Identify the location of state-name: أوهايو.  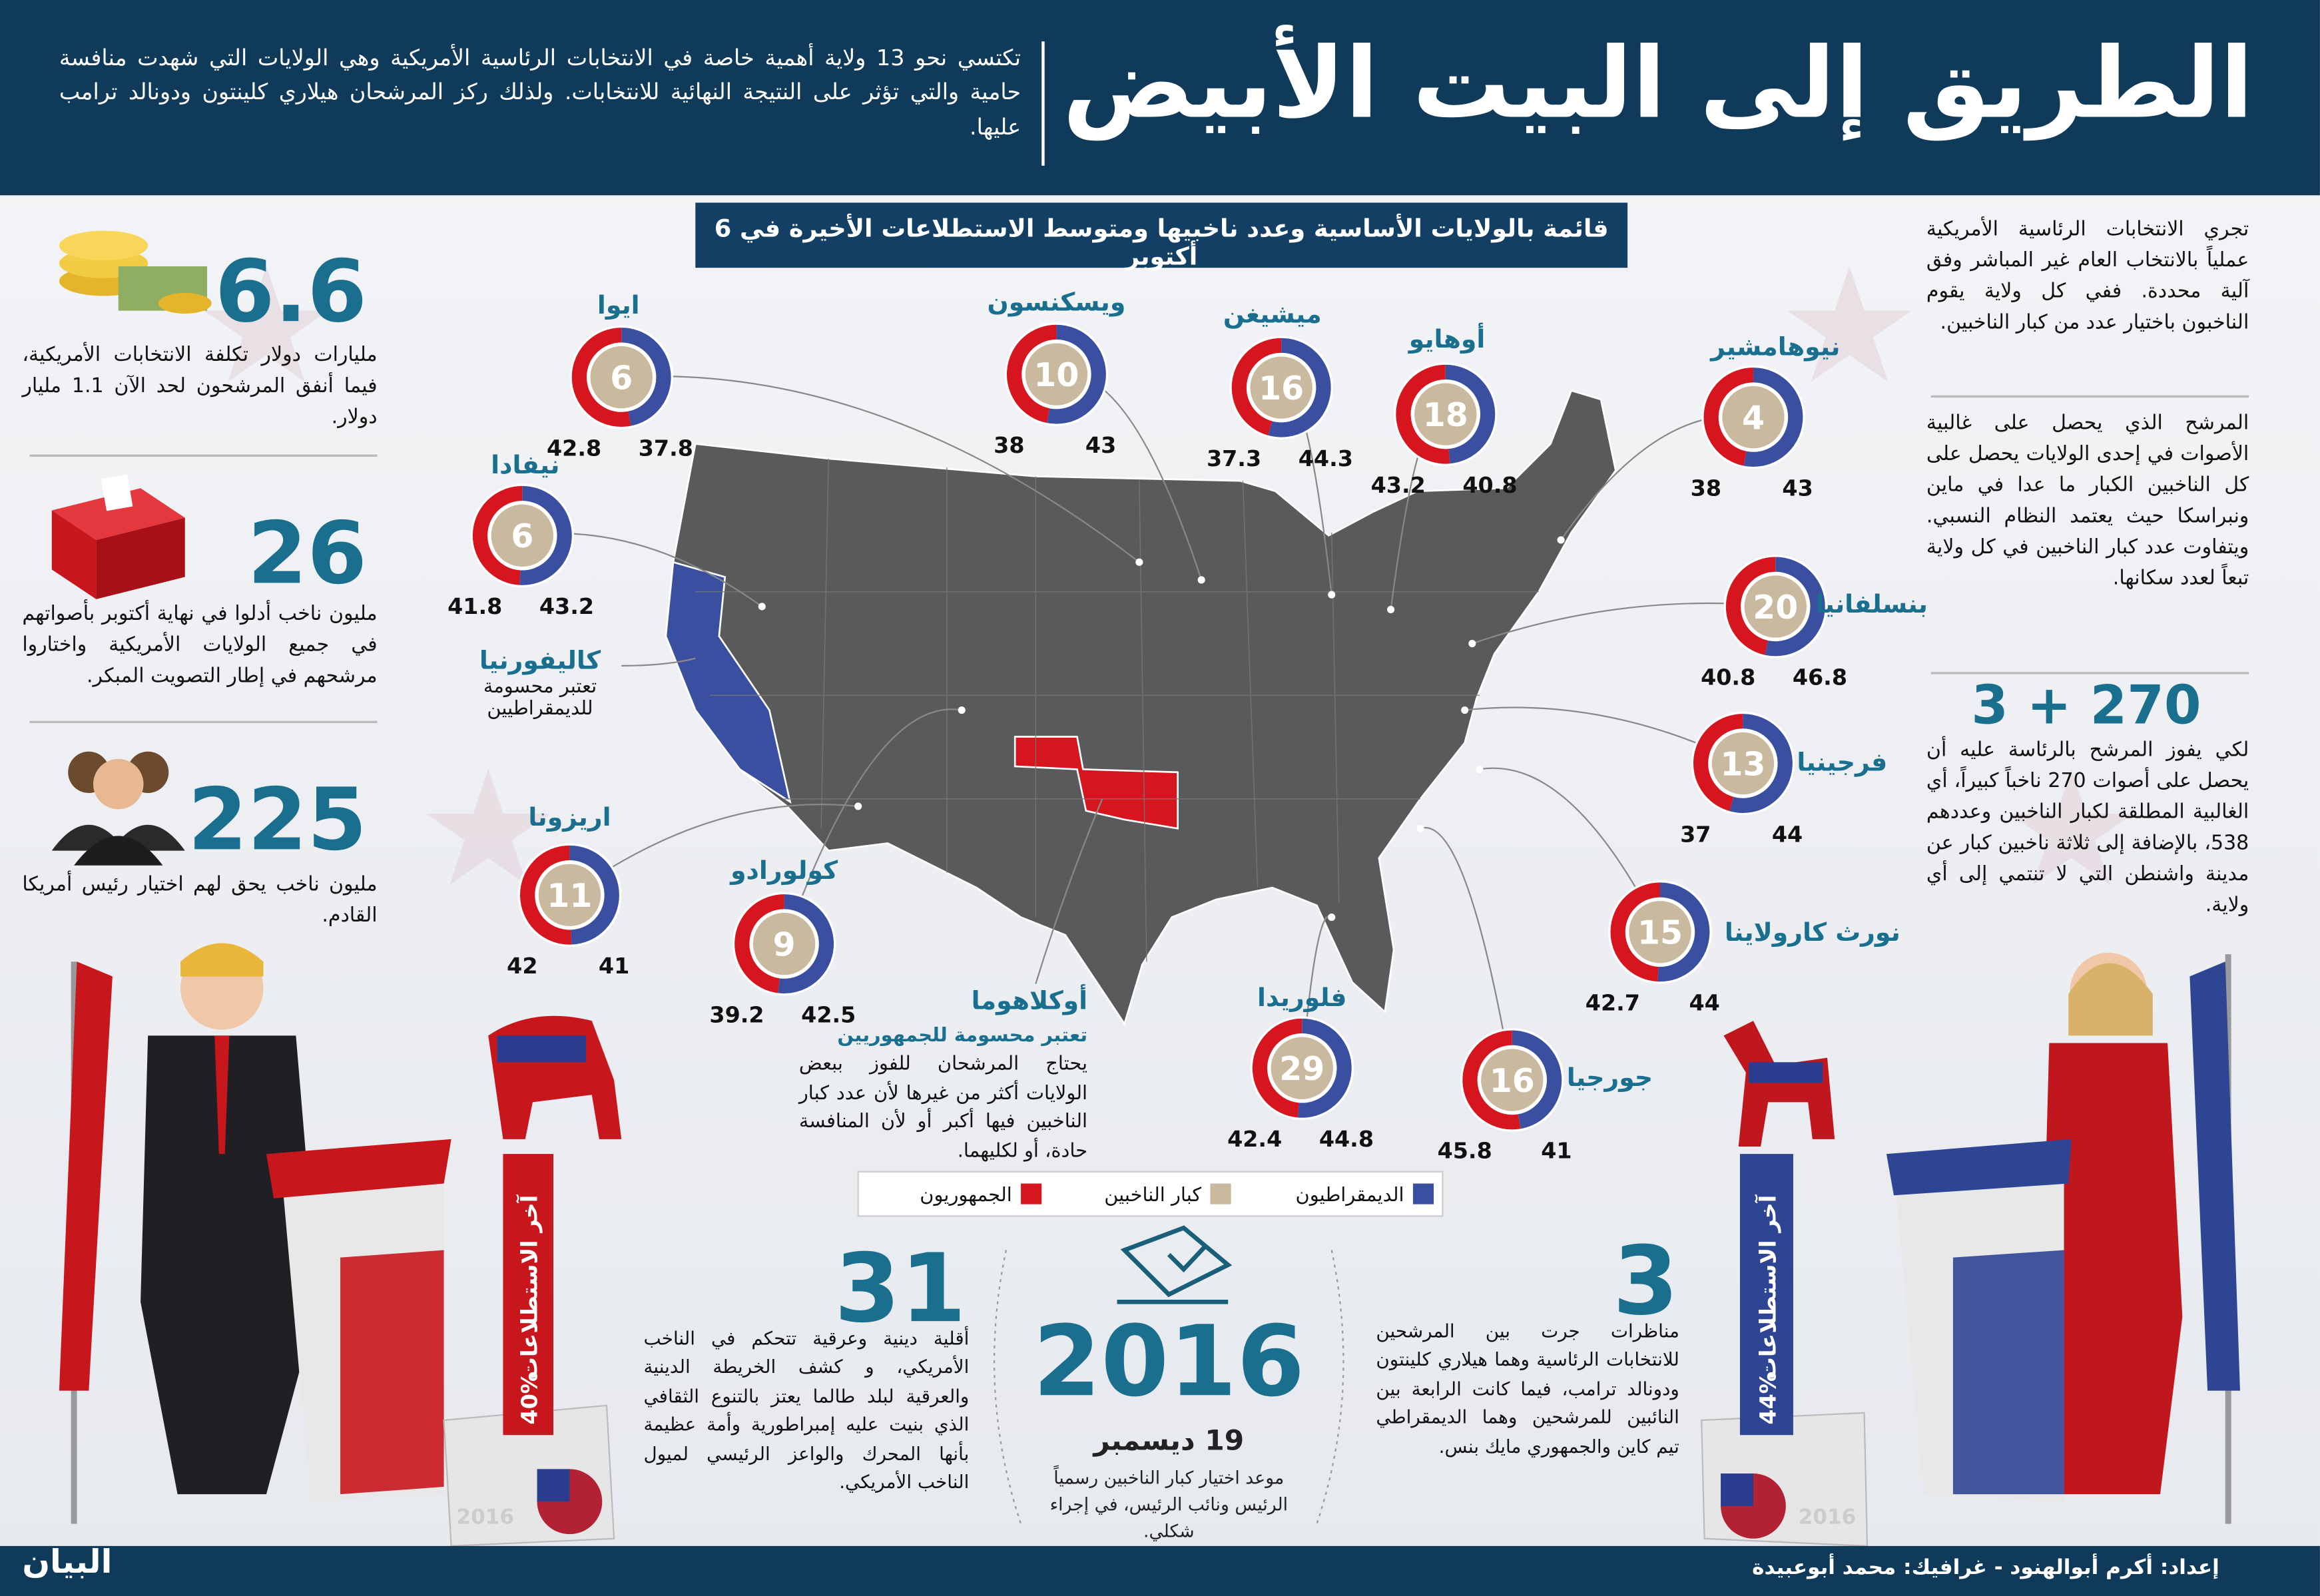
(1447, 338).